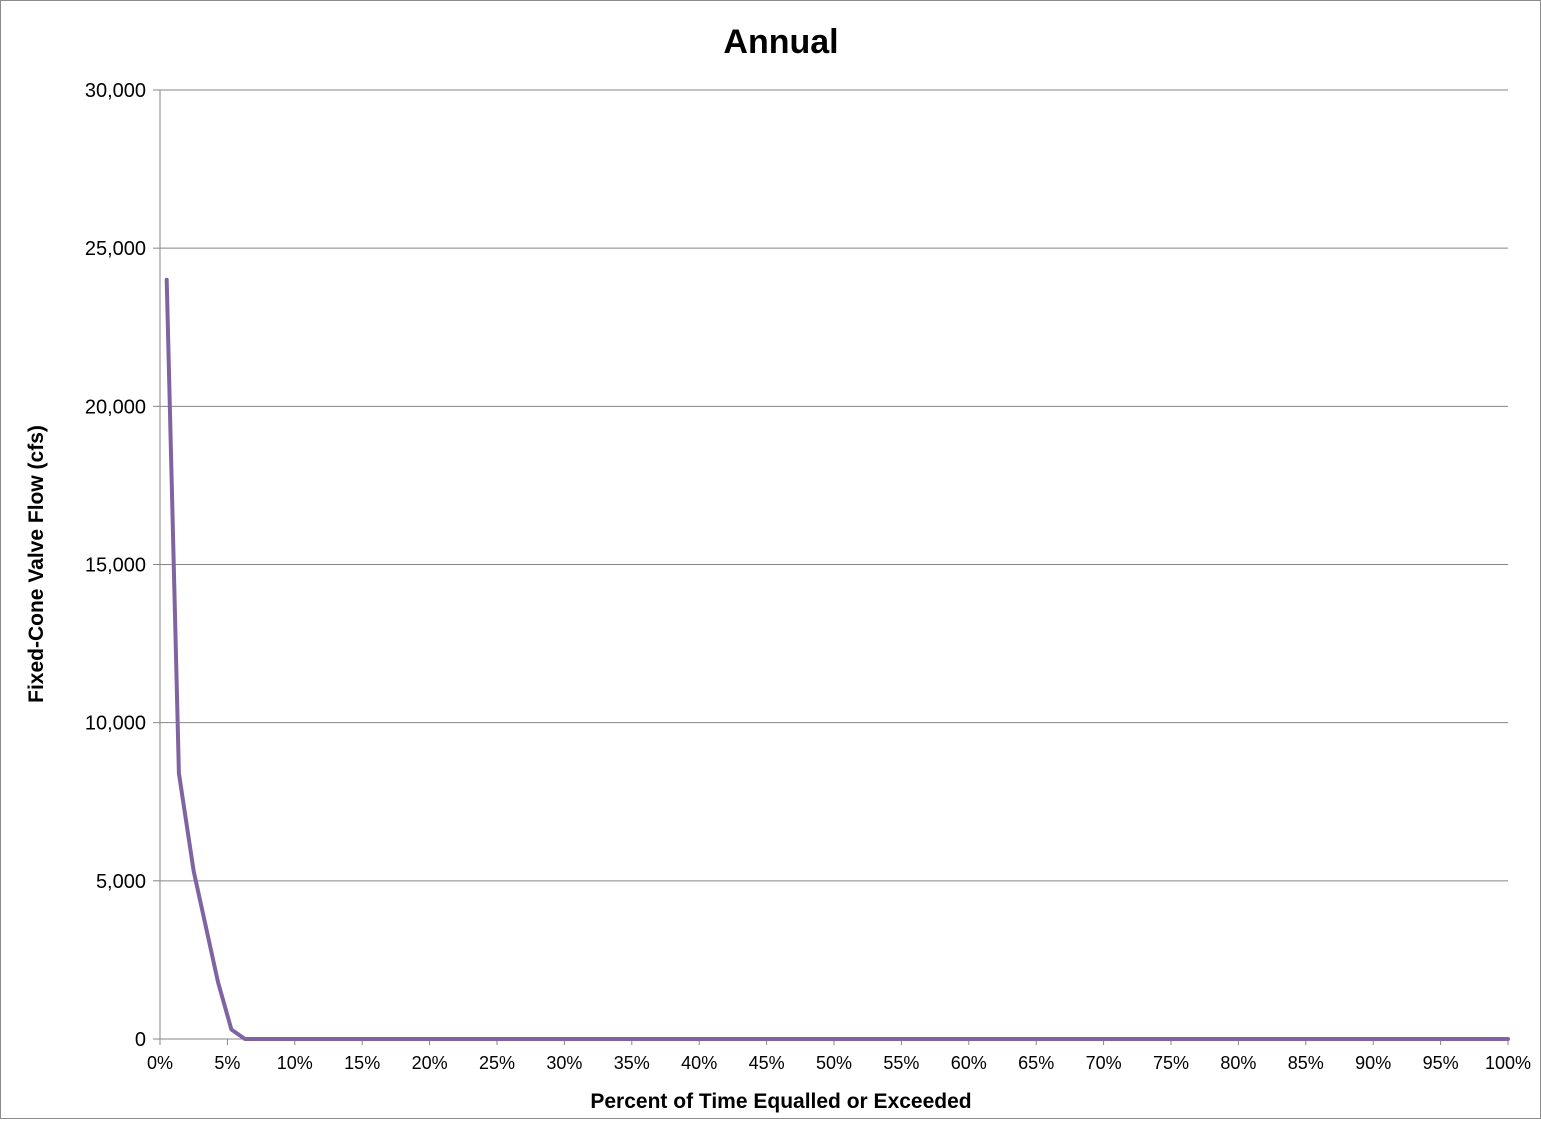 Image resolution: width=1541 pixels, height=1123 pixels. Describe the element at coordinates (115, 249) in the screenshot. I see `y-tick-label: 25,000` at that location.